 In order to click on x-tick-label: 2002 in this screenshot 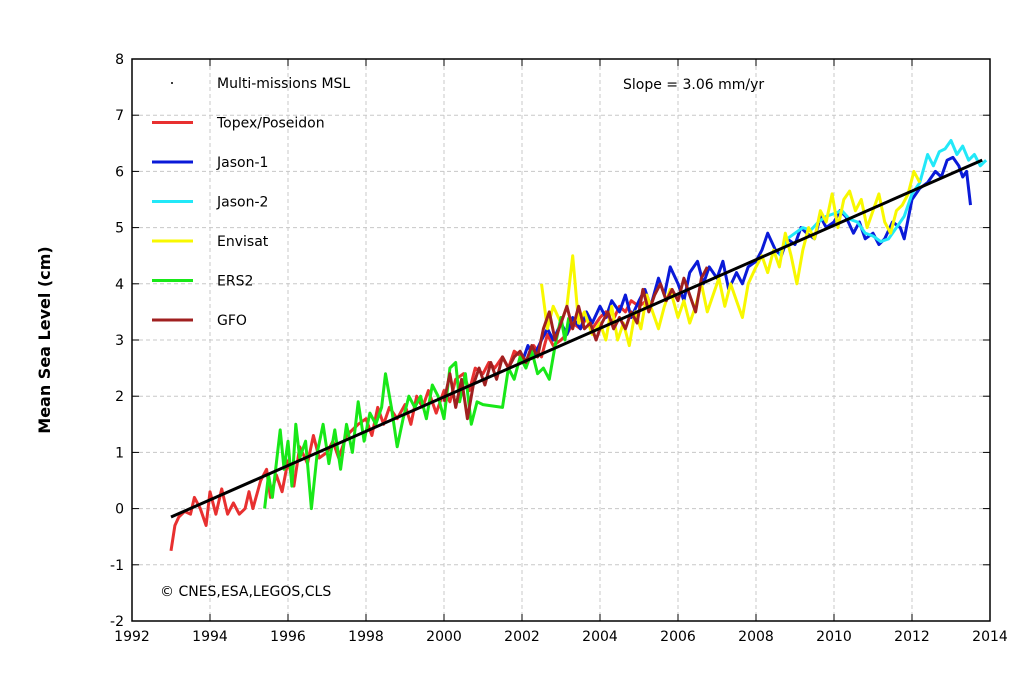, I will do `click(522, 637)`.